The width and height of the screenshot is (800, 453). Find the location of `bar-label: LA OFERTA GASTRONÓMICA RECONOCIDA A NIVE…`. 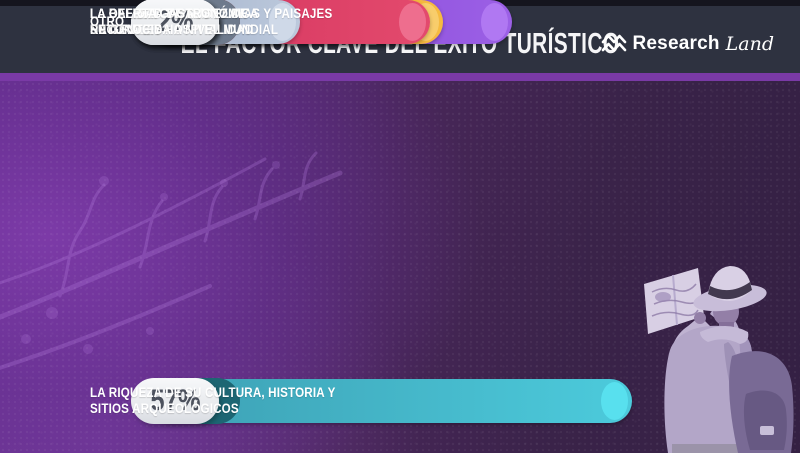

bar-label: LA OFERTA GASTRONÓMICA RECONOCIDA A NIVE… is located at coordinates (184, 21).